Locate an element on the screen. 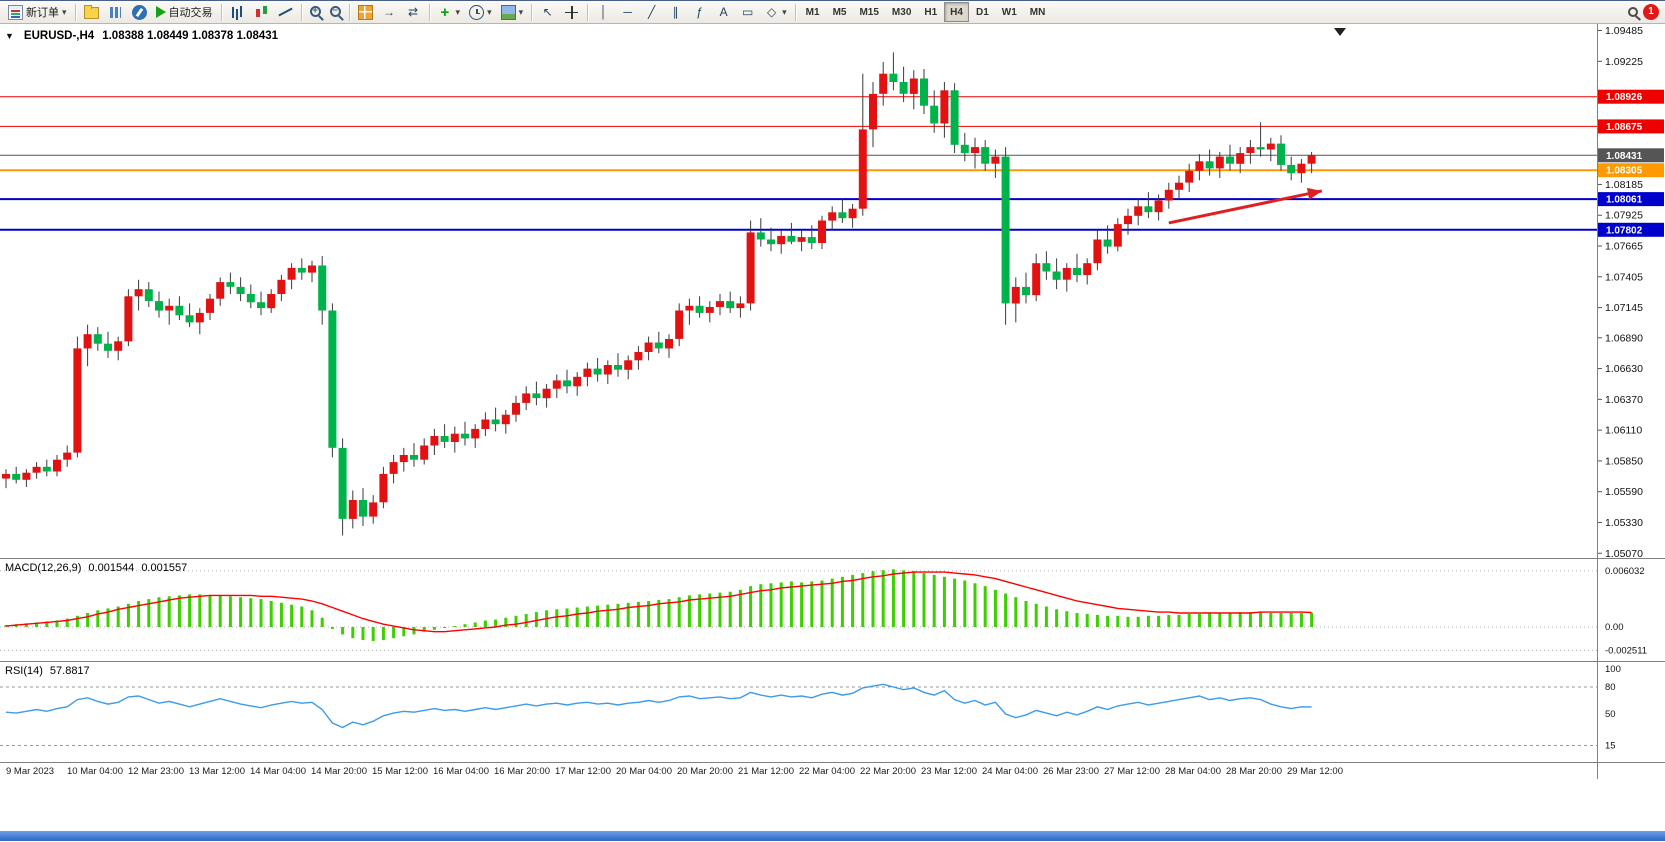 This screenshot has width=1665, height=842. candlestick-mode-button is located at coordinates (261, 12).